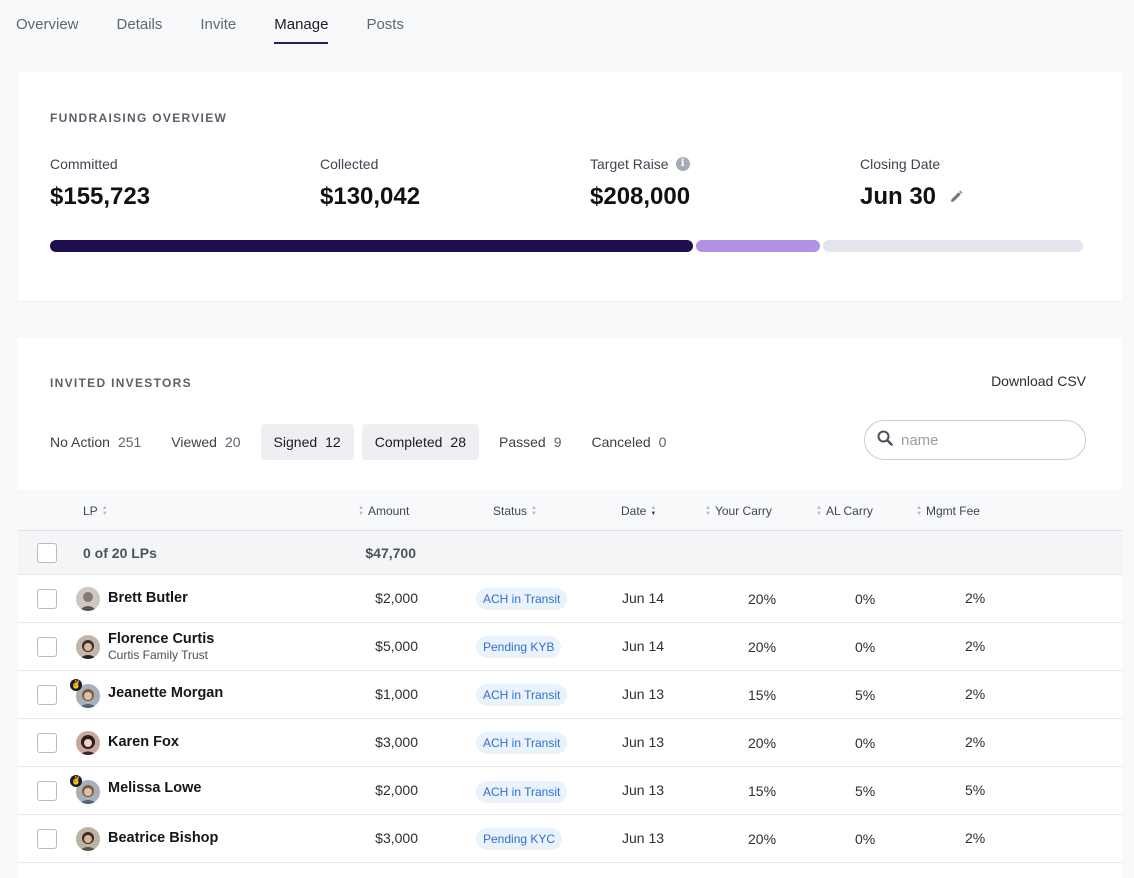 This screenshot has width=1134, height=878. Describe the element at coordinates (120, 553) in the screenshot. I see `selection-count: 0 of 20 LPs` at that location.